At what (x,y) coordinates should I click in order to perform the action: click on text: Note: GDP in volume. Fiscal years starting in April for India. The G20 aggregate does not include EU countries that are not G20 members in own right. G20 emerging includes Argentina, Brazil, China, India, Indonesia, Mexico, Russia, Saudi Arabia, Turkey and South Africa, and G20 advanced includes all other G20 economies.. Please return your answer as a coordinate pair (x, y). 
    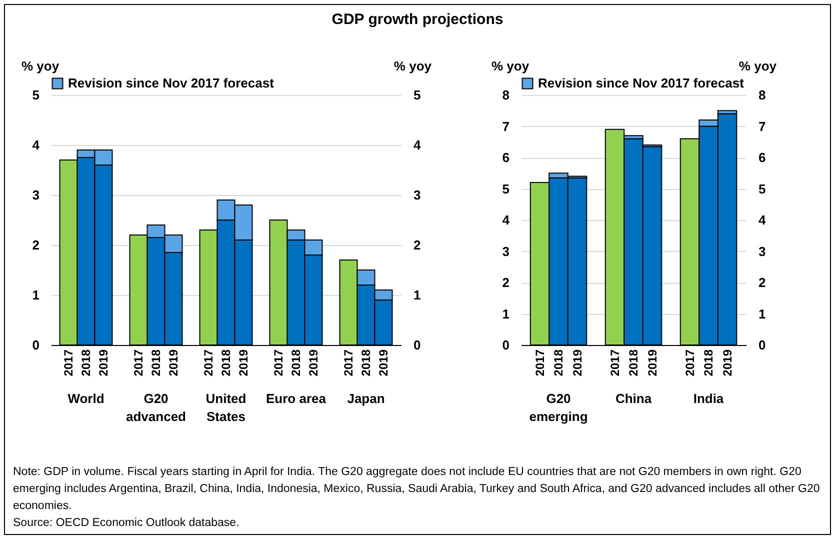
    Looking at the image, I should click on (417, 489).